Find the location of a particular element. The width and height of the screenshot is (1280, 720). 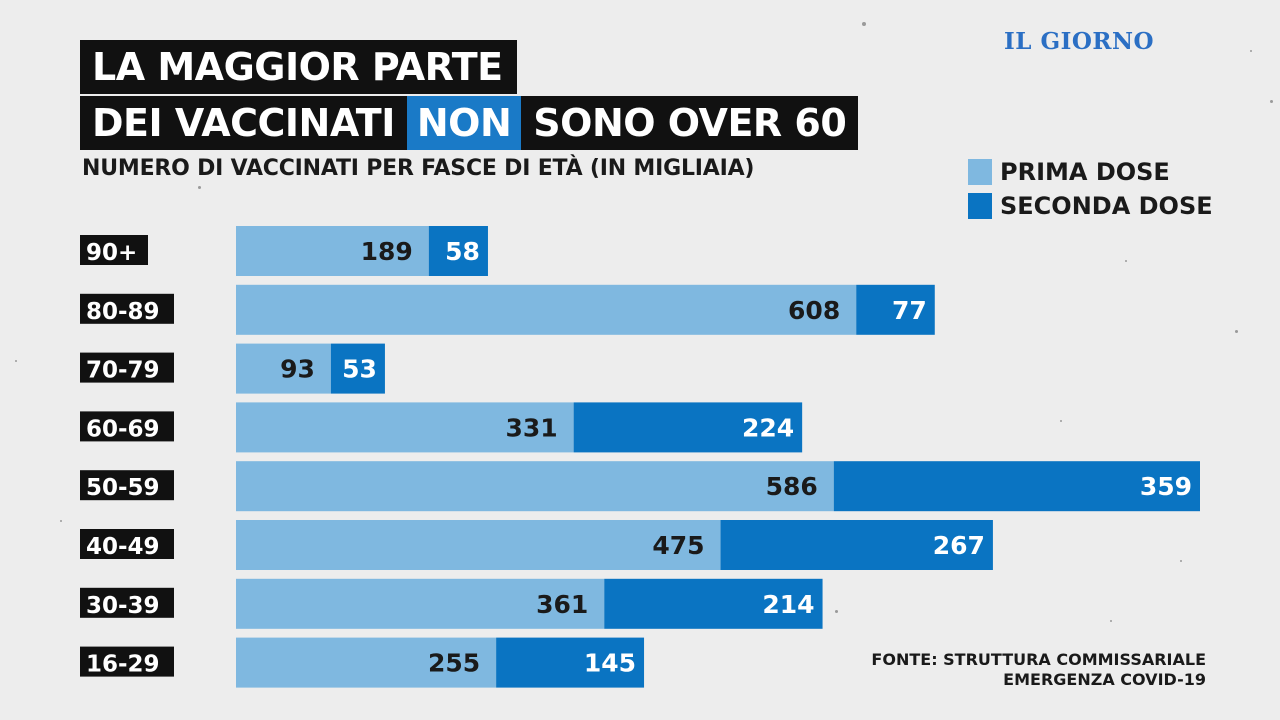

title-line-1: LA MAGGIOR PARTE is located at coordinates (298, 67).